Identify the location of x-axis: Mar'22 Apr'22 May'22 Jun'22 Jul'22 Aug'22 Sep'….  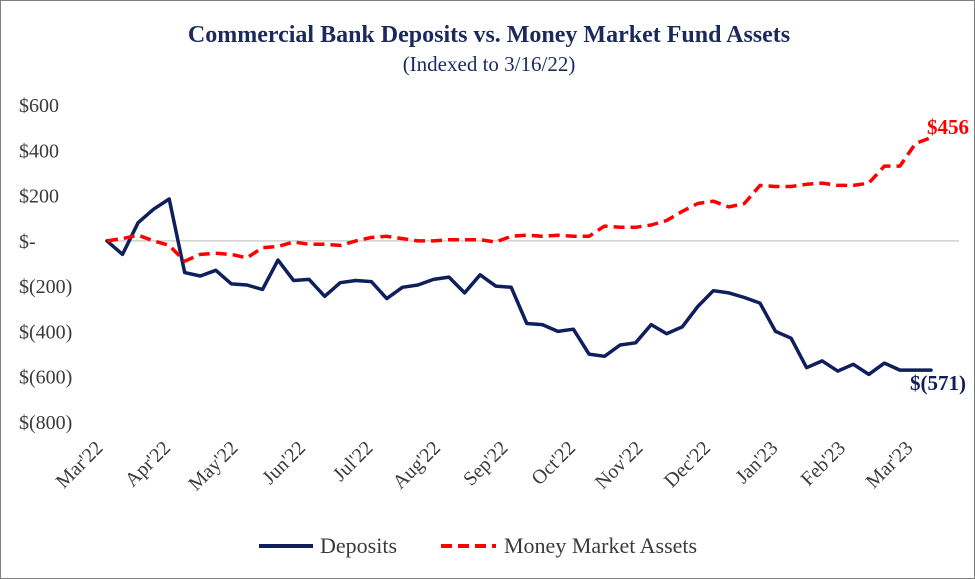
(485, 466).